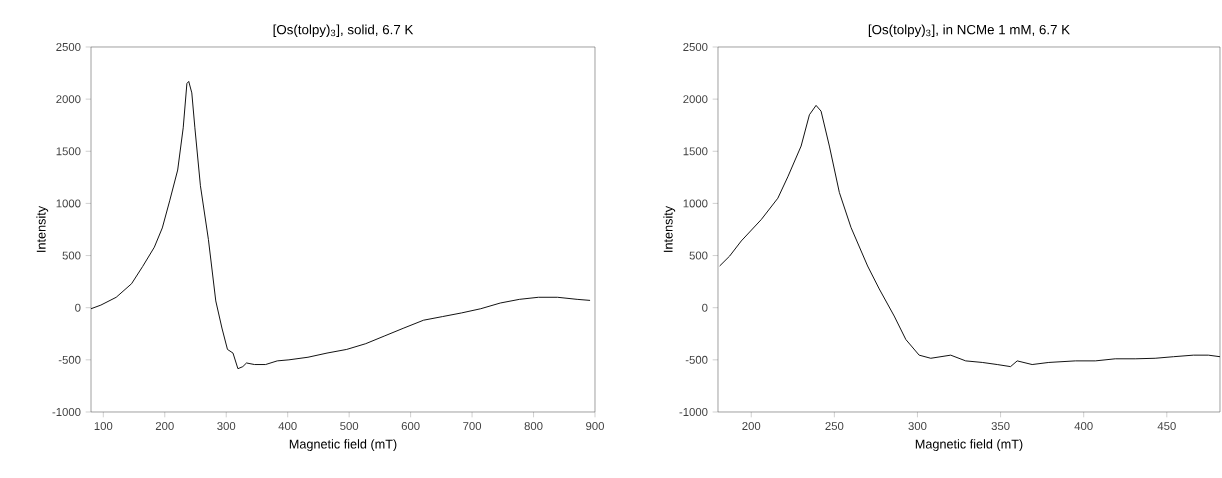 The height and width of the screenshot is (478, 1222). Describe the element at coordinates (969, 30) in the screenshot. I see `chart-title: [Os(tolpy)$_{3}$], in NCMe 1 mM, 6.7 K` at that location.